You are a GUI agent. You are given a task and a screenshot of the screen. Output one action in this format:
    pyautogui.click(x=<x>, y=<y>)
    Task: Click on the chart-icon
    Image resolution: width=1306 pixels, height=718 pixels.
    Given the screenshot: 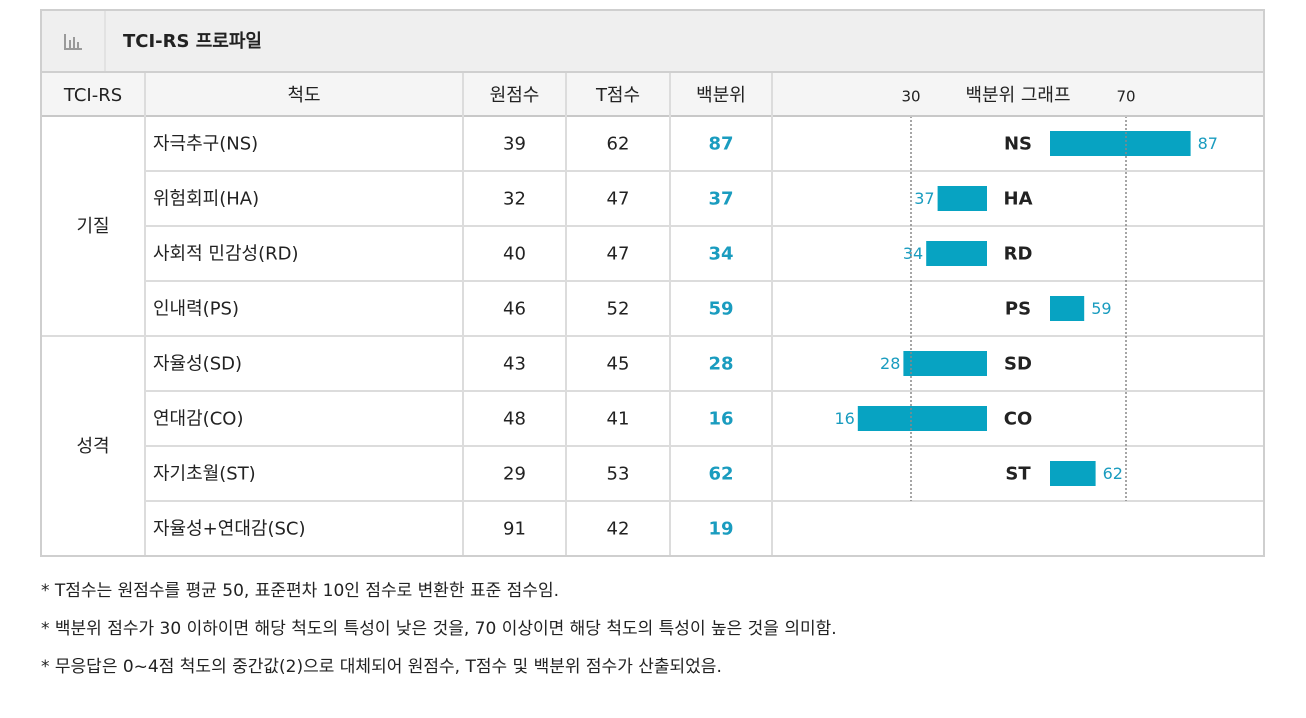 What is the action you would take?
    pyautogui.click(x=73, y=42)
    